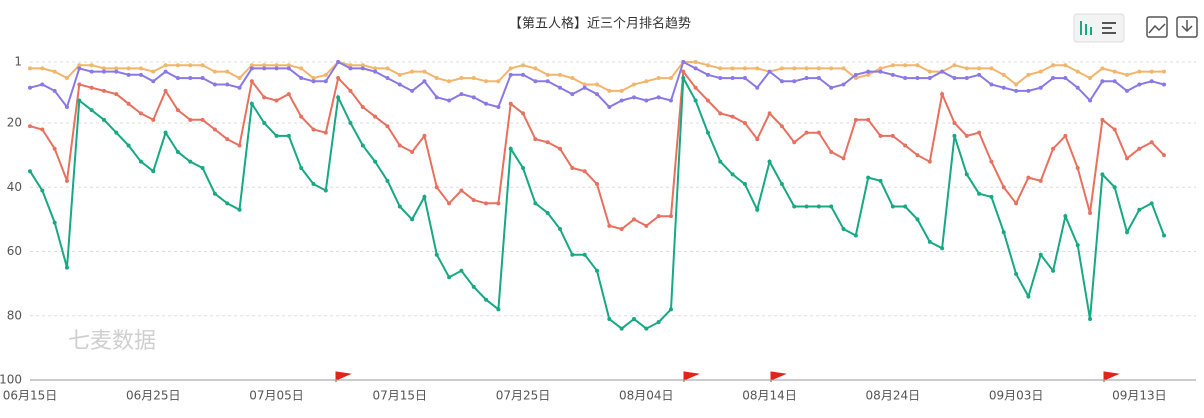 The width and height of the screenshot is (1204, 418). What do you see at coordinates (30, 396) in the screenshot?
I see `x-tick-label: 06月15日` at bounding box center [30, 396].